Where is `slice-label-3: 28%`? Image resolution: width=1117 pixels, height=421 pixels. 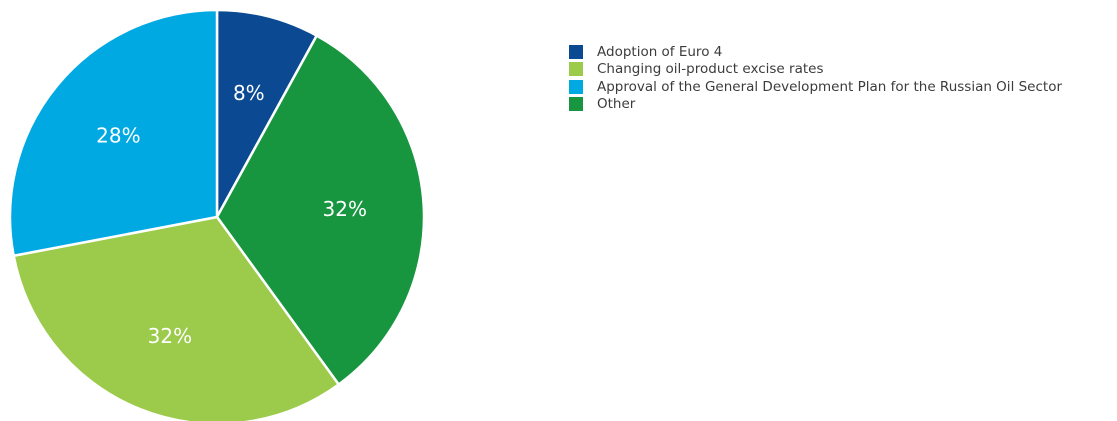
slice-label-3: 28% is located at coordinates (118, 135).